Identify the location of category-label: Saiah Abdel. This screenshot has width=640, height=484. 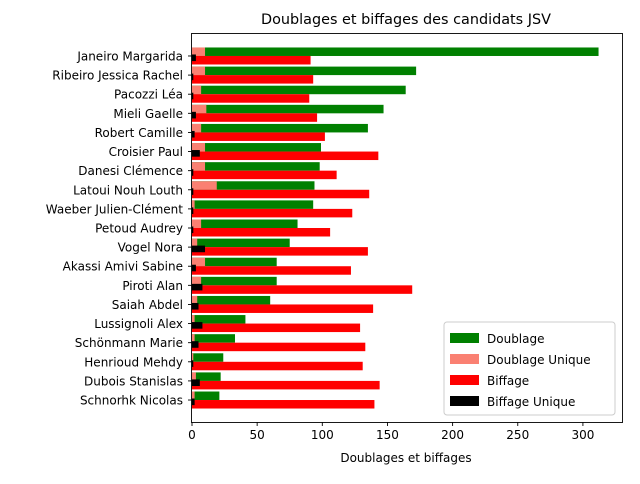
(147, 305).